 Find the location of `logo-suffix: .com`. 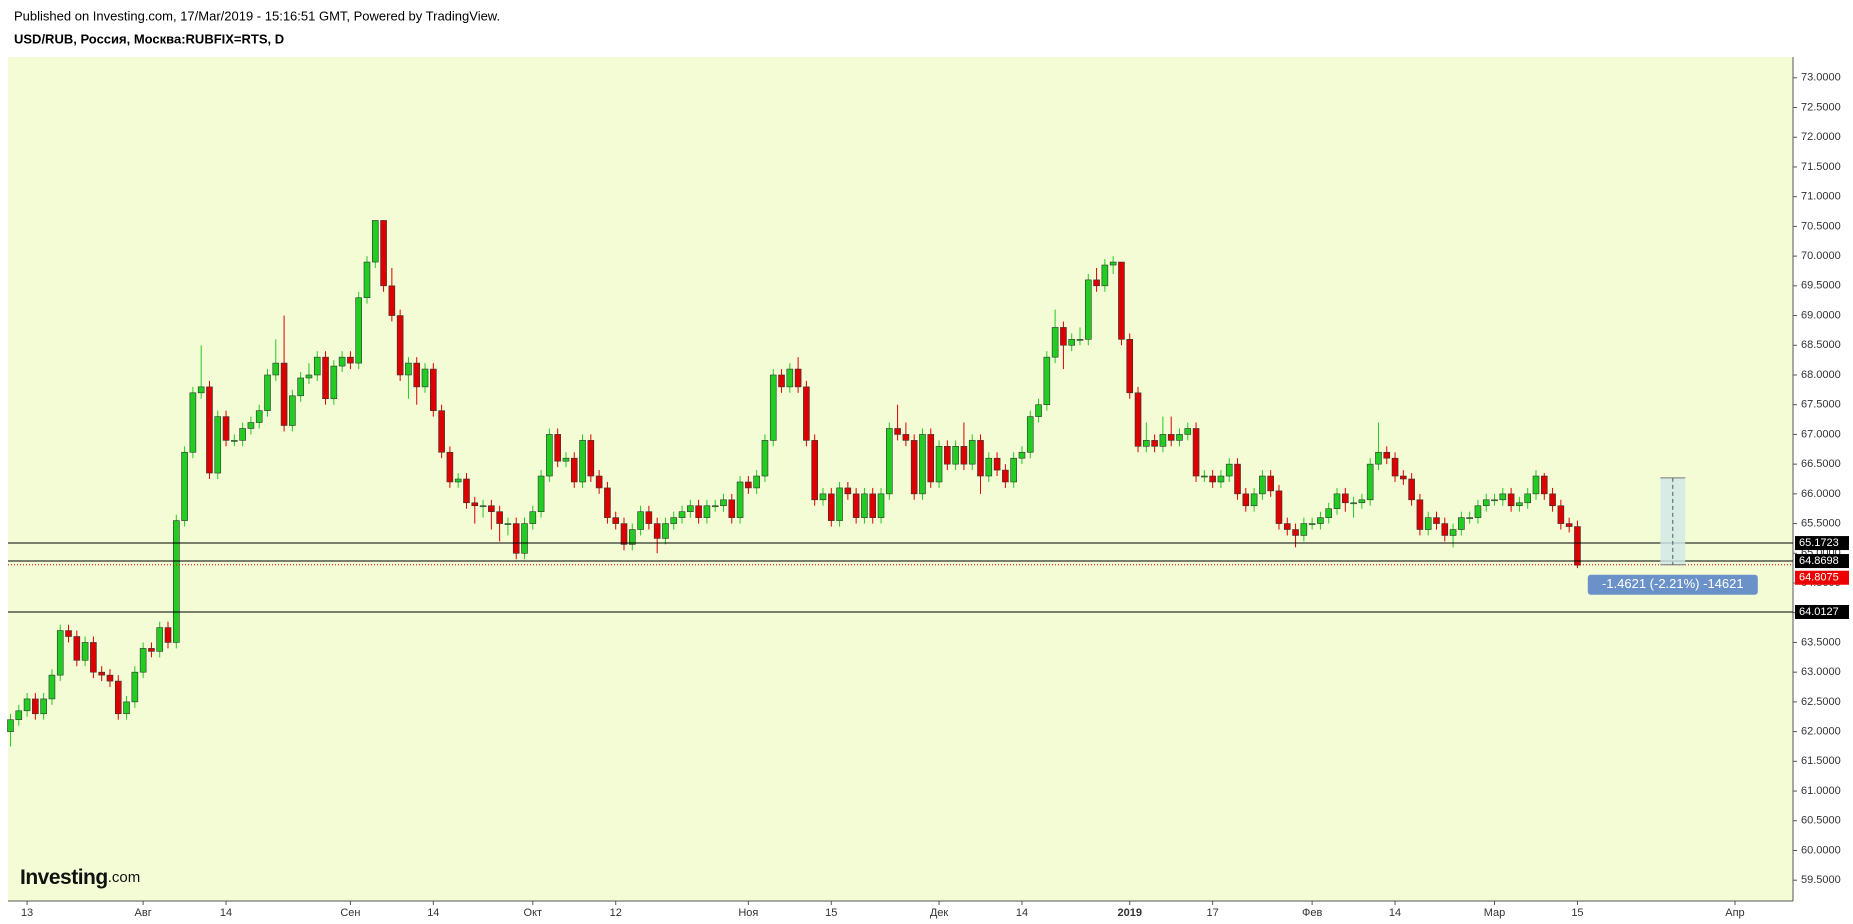

logo-suffix: .com is located at coordinates (124, 877).